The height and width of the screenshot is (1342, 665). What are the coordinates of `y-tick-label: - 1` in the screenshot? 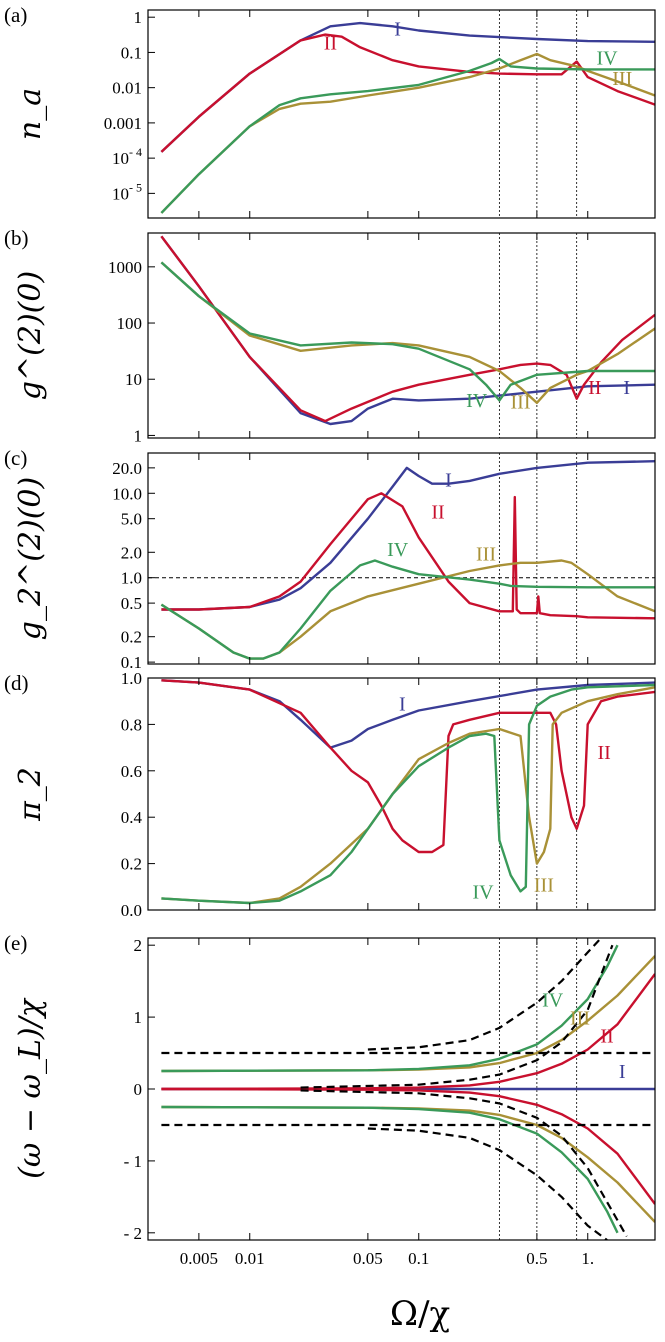 It's located at (133, 1161).